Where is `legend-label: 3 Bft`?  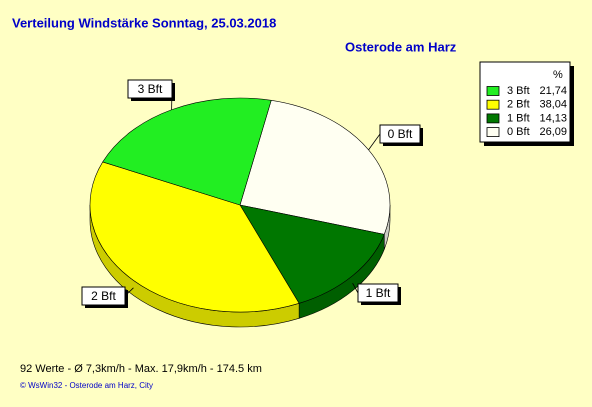
legend-label: 3 Bft is located at coordinates (518, 91).